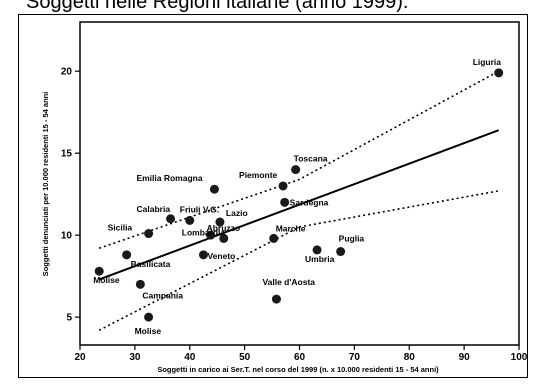 This screenshot has width=537, height=385. I want to click on point-label: Campania, so click(162, 295).